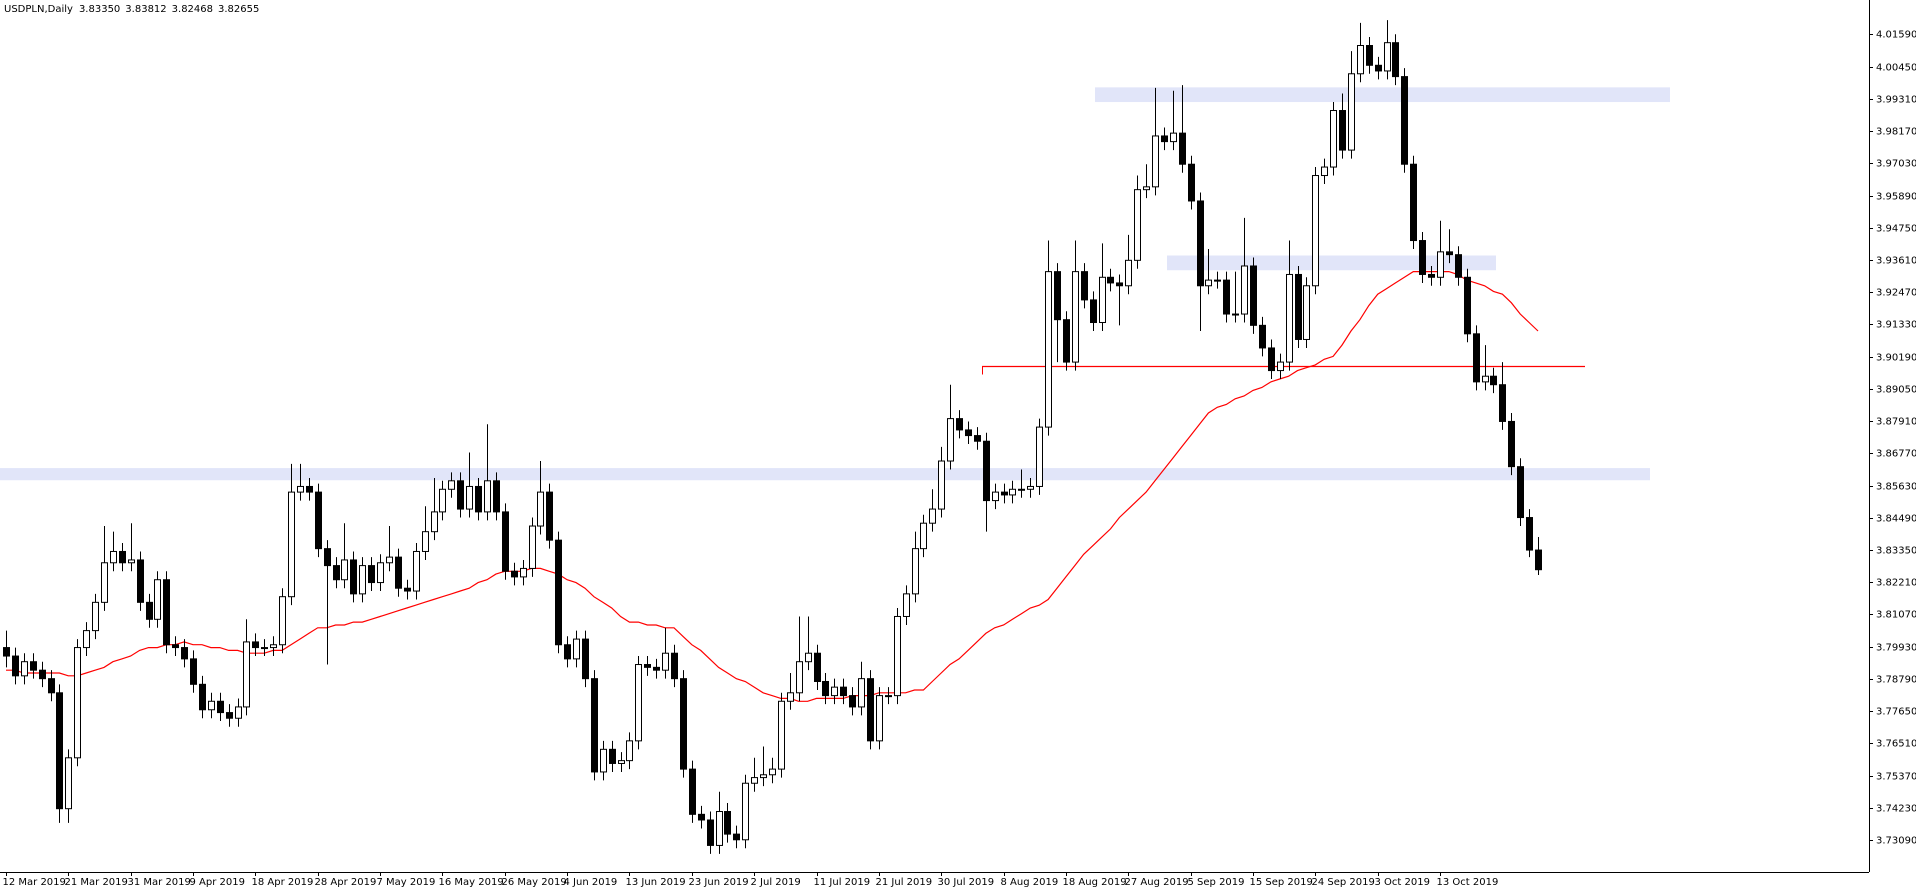  What do you see at coordinates (192, 9) in the screenshot?
I see `header-low: 3.82468` at bounding box center [192, 9].